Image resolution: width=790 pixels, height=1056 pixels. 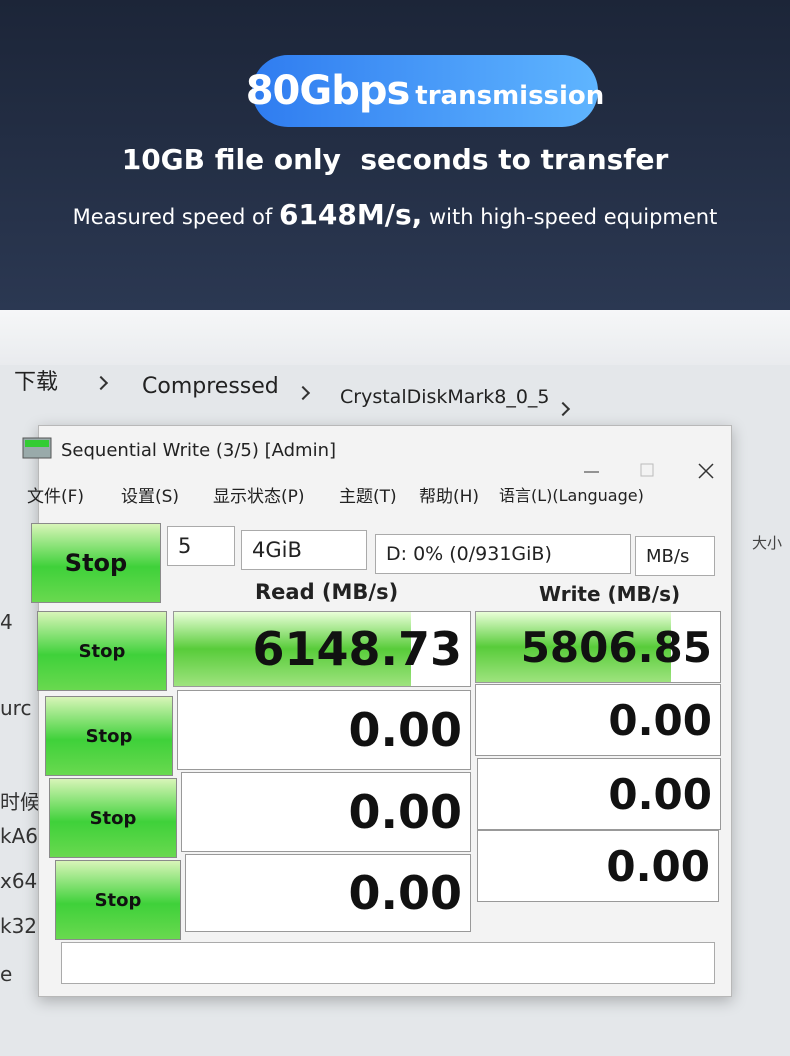 What do you see at coordinates (150, 497) in the screenshot?
I see `menu-item: 设置(S)` at bounding box center [150, 497].